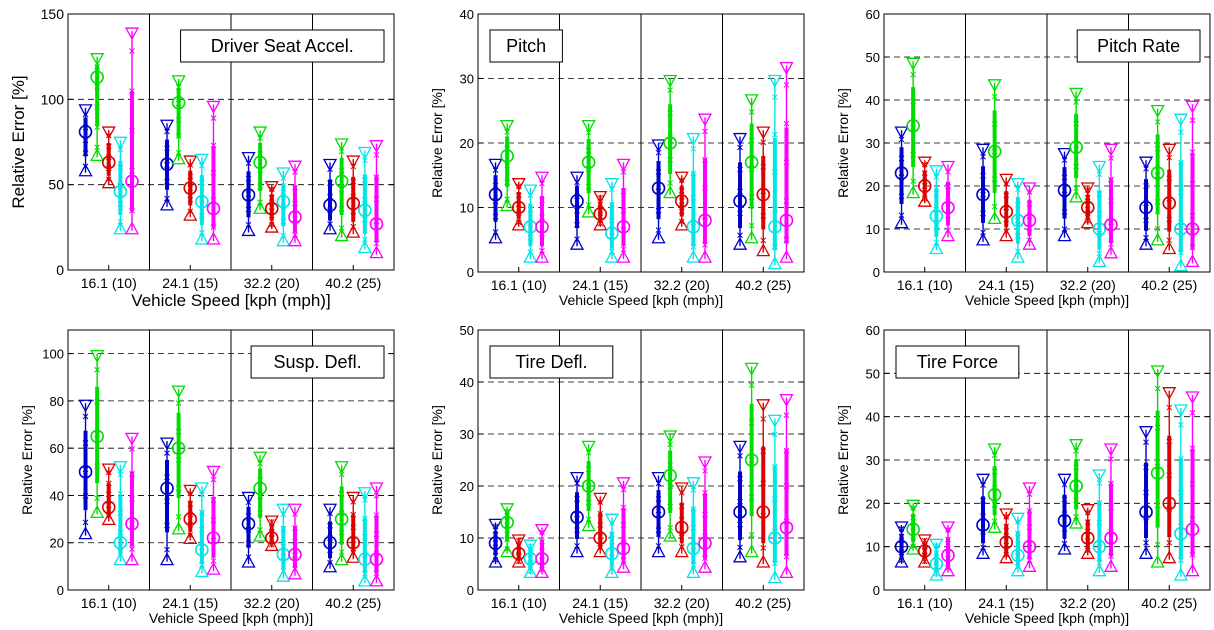 The image size is (1214, 630). What do you see at coordinates (1138, 46) in the screenshot?
I see `panel-title: Pitch Rate` at bounding box center [1138, 46].